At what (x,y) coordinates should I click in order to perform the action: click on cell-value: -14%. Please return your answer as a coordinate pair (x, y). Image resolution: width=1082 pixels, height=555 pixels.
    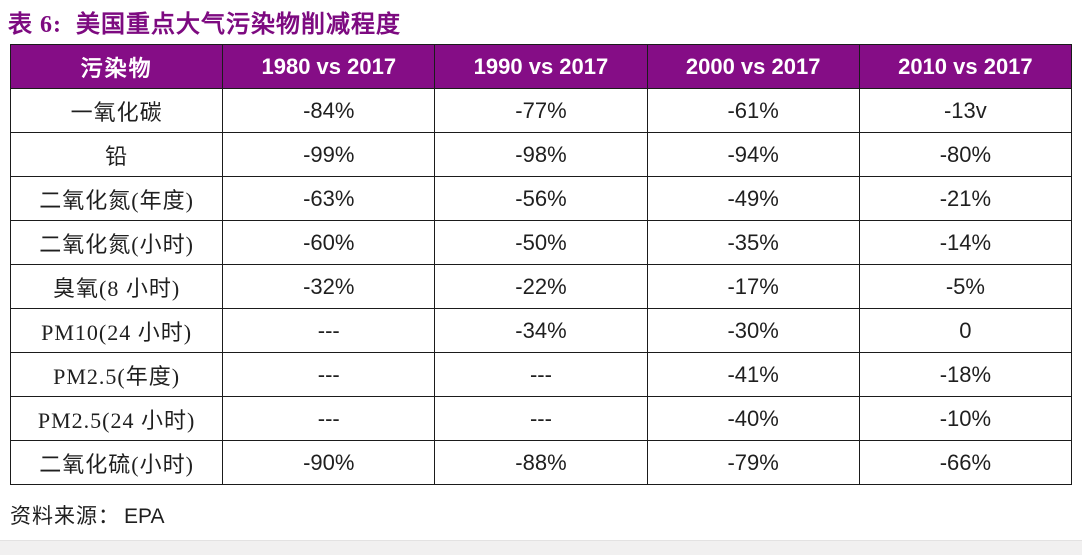
    Looking at the image, I should click on (965, 242).